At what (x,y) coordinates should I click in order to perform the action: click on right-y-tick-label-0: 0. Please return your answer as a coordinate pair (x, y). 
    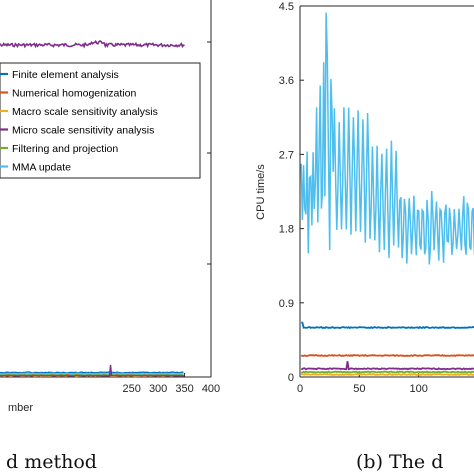
    Looking at the image, I should click on (291, 378).